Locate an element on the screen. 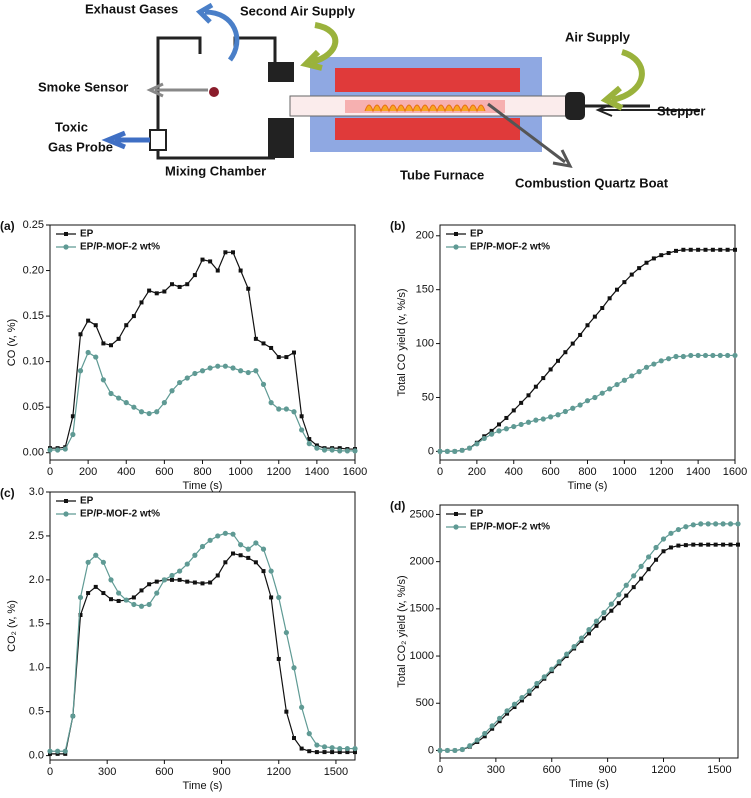 The image size is (751, 798). x-tick-label: 300 is located at coordinates (496, 770).